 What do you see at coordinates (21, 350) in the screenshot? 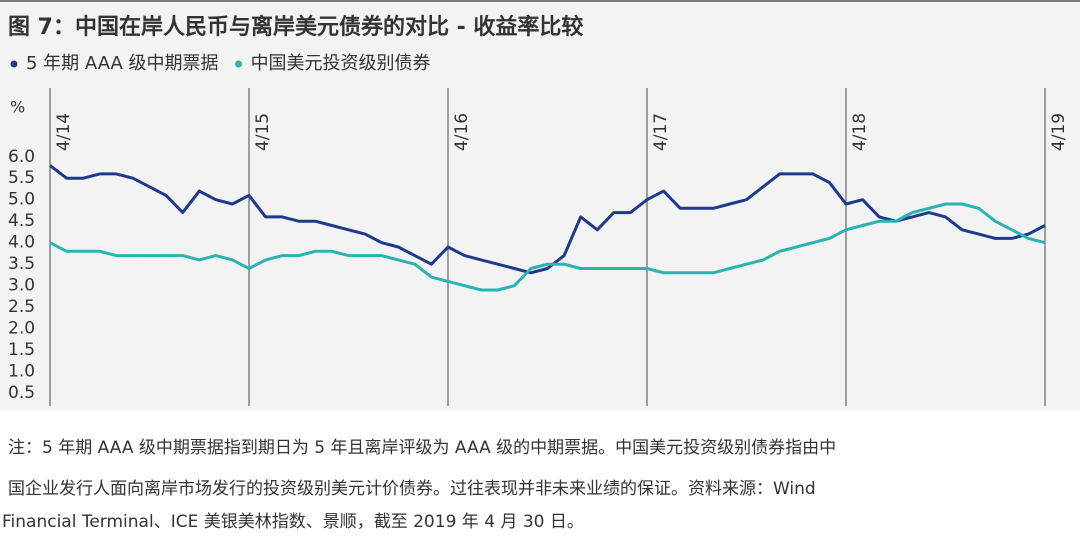
I see `y-tick-label: 1.5` at bounding box center [21, 350].